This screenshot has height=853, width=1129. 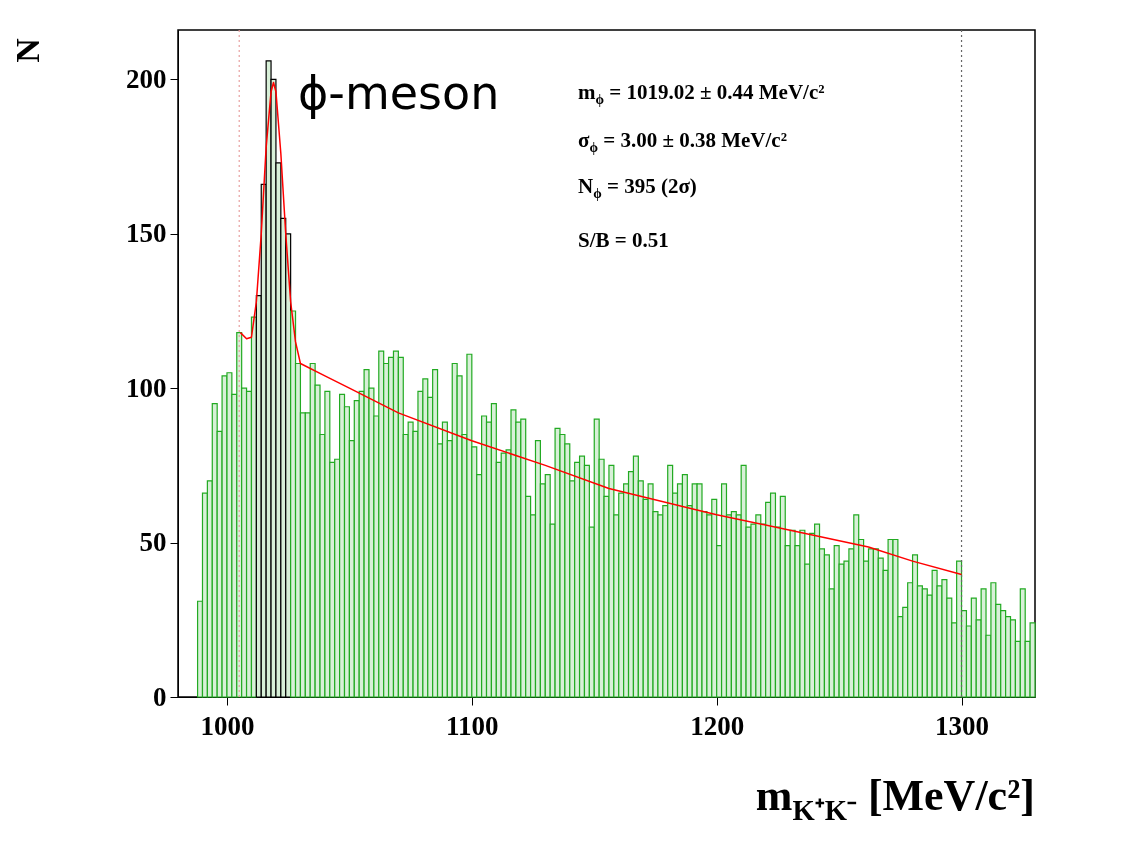 I want to click on x-axis-title: m$_{K⁺K⁻}$ [MeV/c²], so click(x=895, y=799).